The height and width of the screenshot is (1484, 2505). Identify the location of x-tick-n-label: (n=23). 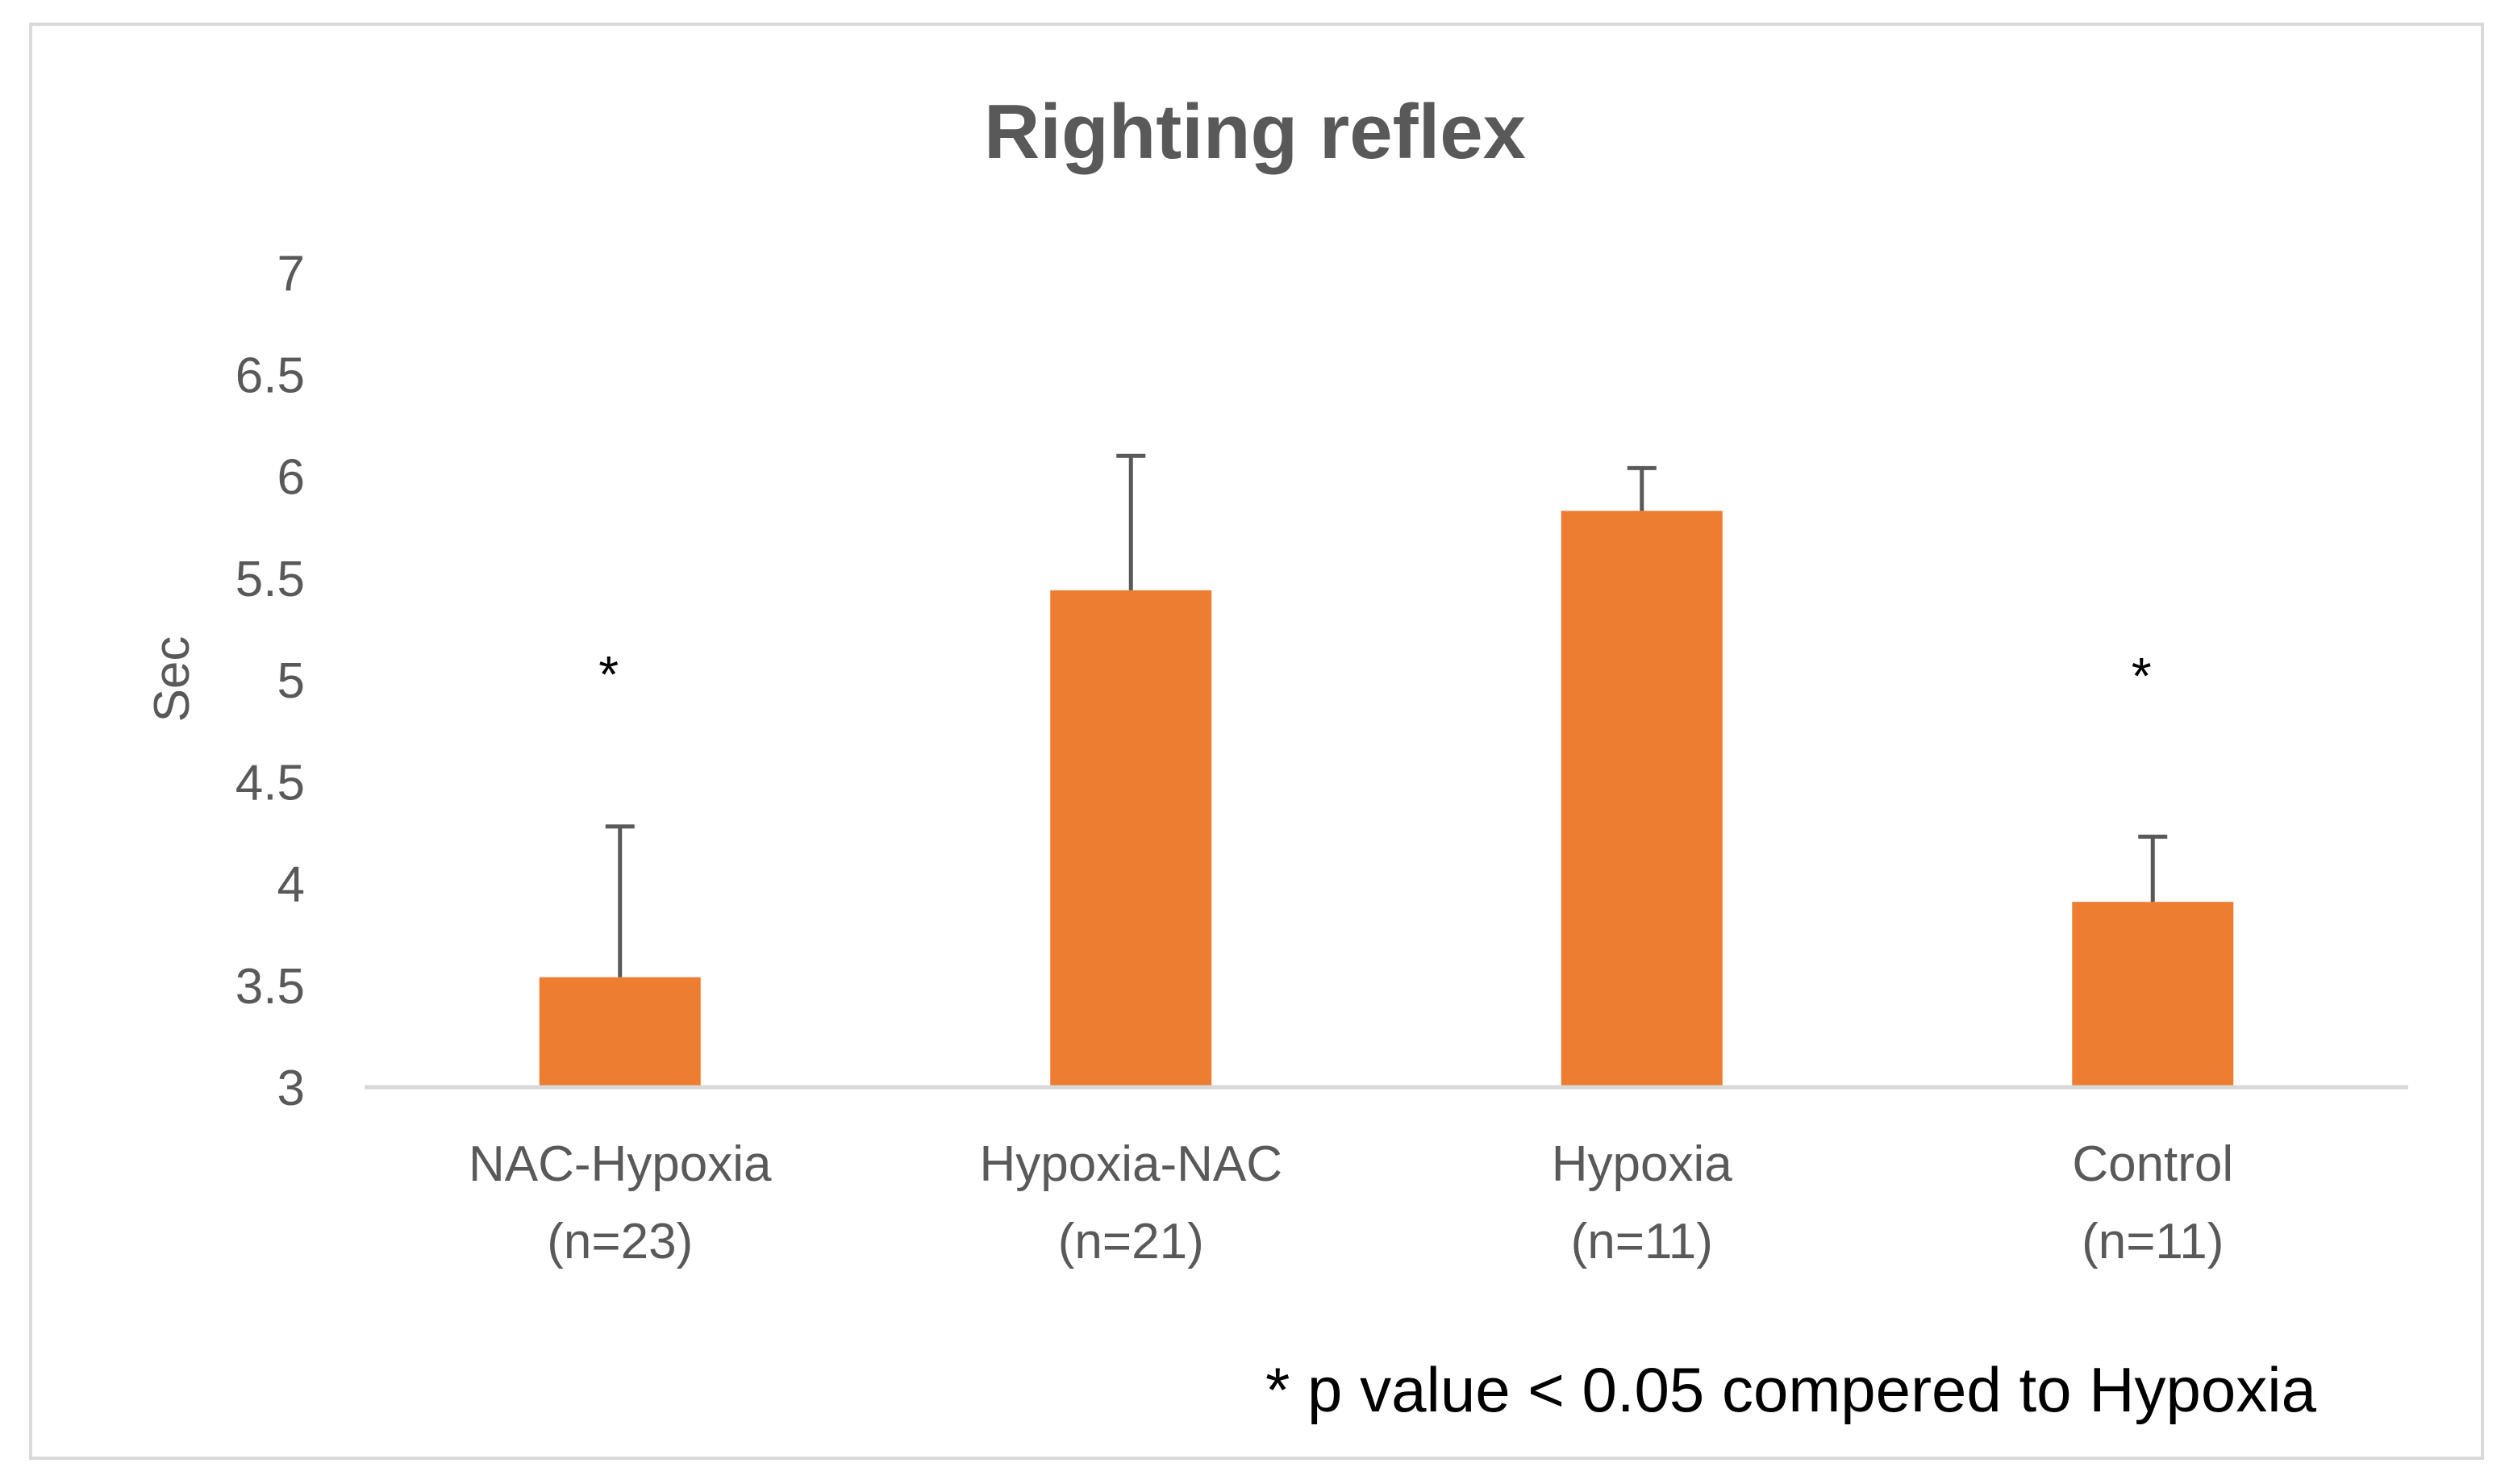
(620, 1241).